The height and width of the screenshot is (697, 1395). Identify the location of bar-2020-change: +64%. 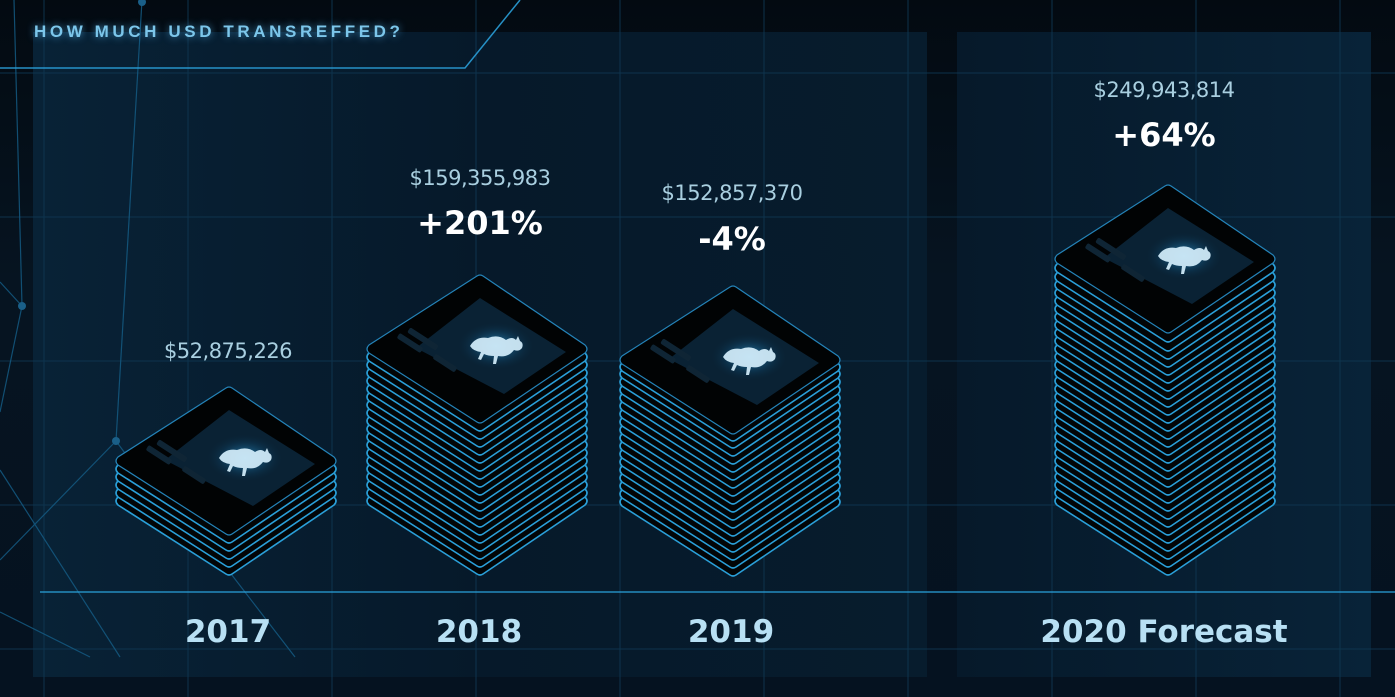
(1164, 135).